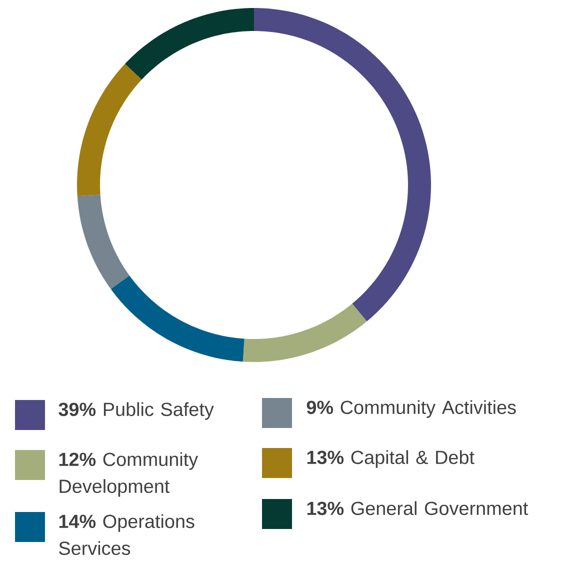  What do you see at coordinates (417, 508) in the screenshot?
I see `legend-label: 13% General Government` at bounding box center [417, 508].